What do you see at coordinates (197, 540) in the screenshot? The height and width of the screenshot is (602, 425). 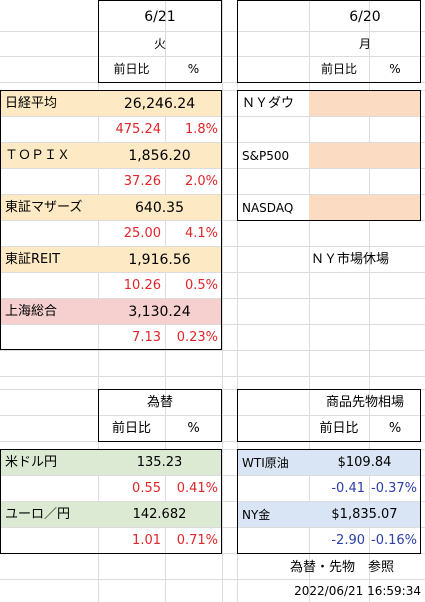 I see `fx-pct-eurjpy: 0.71%` at bounding box center [197, 540].